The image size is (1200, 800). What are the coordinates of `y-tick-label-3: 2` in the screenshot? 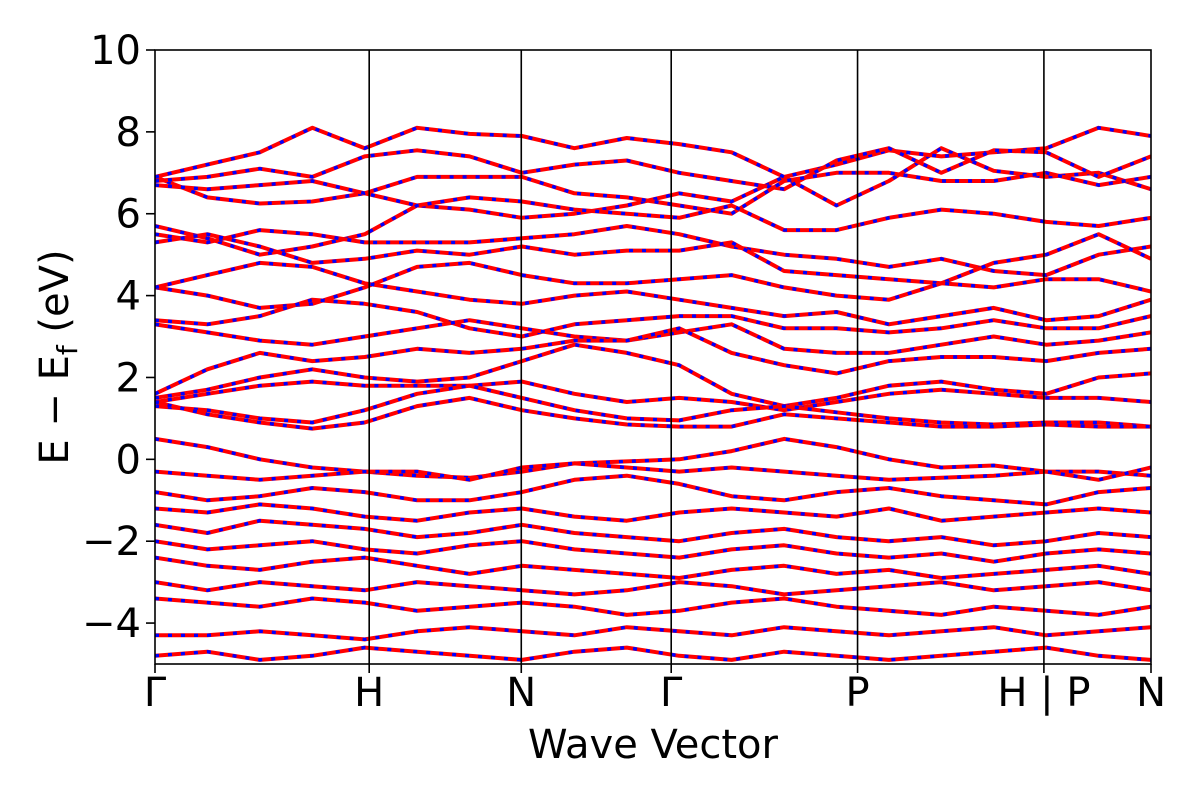 It's located at (128, 378).